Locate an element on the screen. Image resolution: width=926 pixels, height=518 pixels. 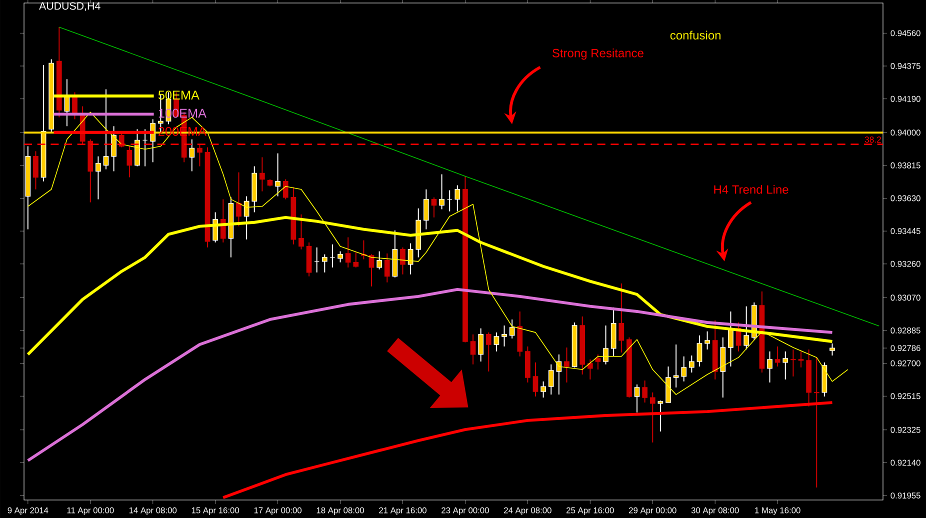
annotation: confusion is located at coordinates (695, 35).